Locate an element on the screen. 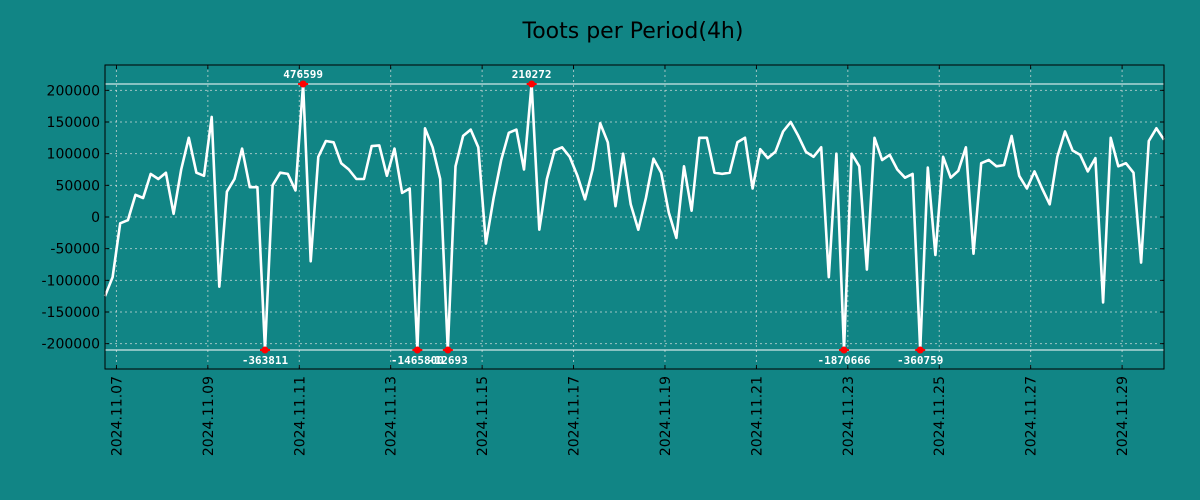  x-tick-label: 2024.11.25 is located at coordinates (940, 416).